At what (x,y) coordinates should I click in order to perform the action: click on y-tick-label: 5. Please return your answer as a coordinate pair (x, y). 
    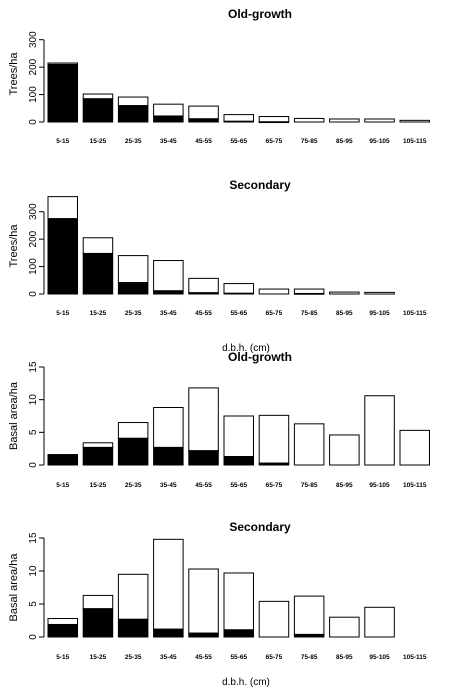
    Looking at the image, I should click on (33, 604).